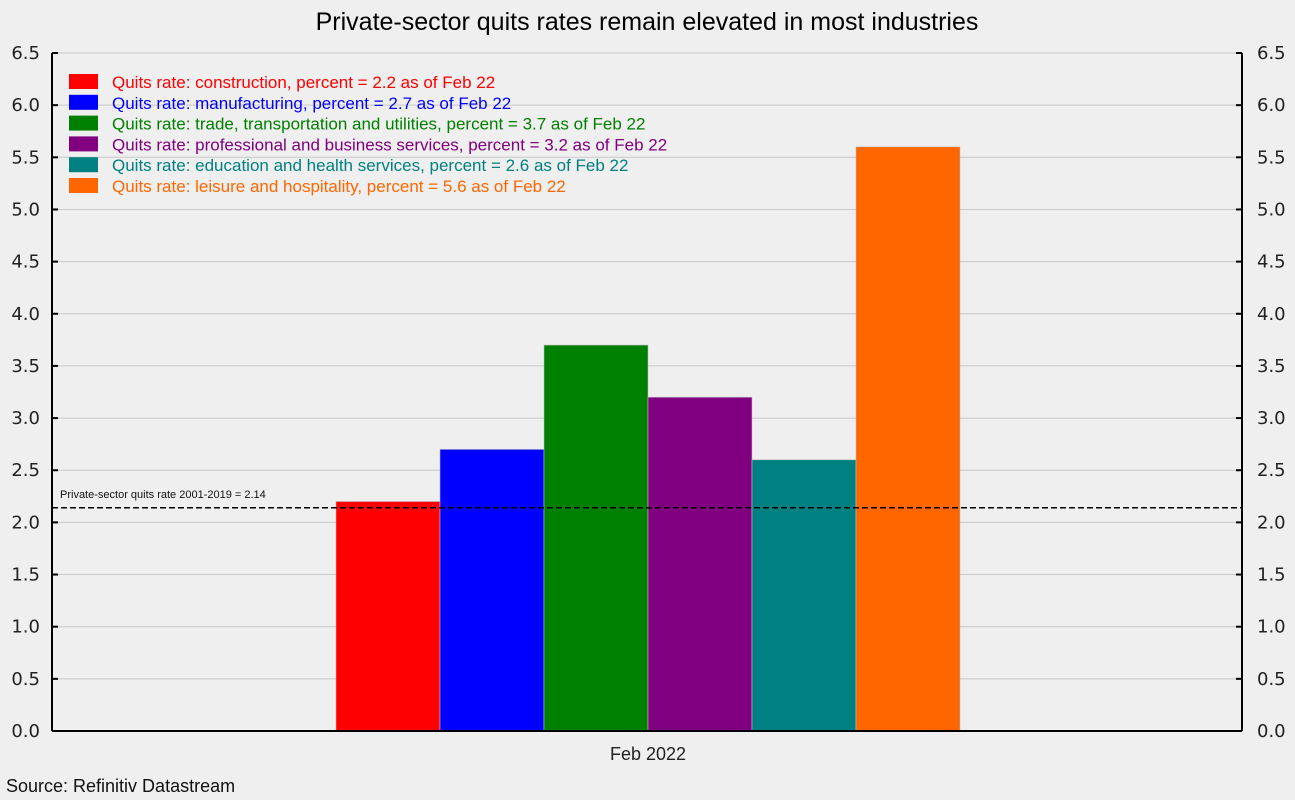 The width and height of the screenshot is (1295, 800). I want to click on y-tick-label-right: 0.0, so click(1271, 731).